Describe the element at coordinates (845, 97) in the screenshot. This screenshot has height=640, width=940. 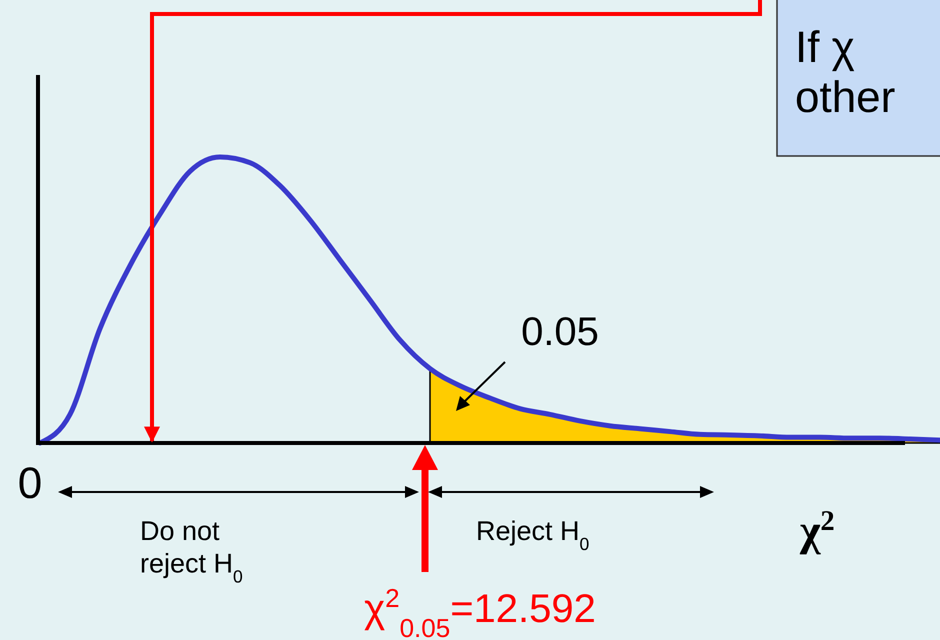
I see `text: other` at that location.